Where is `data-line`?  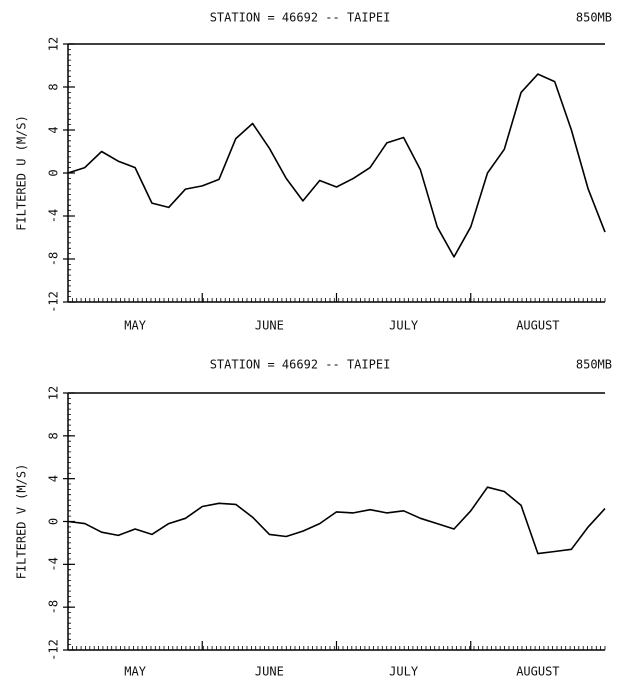
data-line is located at coordinates (336, 520).